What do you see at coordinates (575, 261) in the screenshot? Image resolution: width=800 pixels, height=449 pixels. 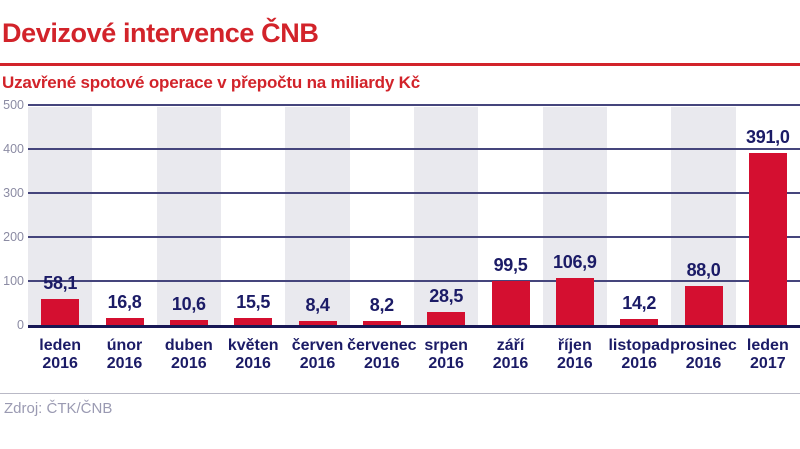 I see `bar-value-label: 106,9` at bounding box center [575, 261].